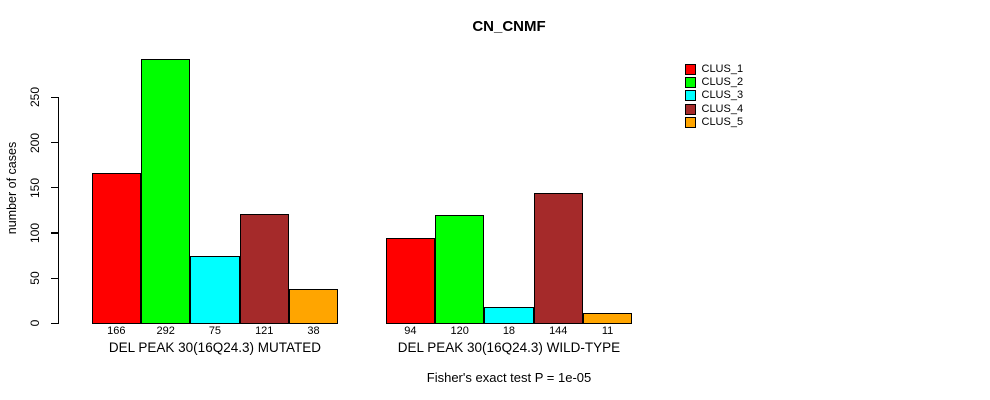 The height and width of the screenshot is (400, 990). I want to click on legend-item: CLUS_1, so click(714, 69).